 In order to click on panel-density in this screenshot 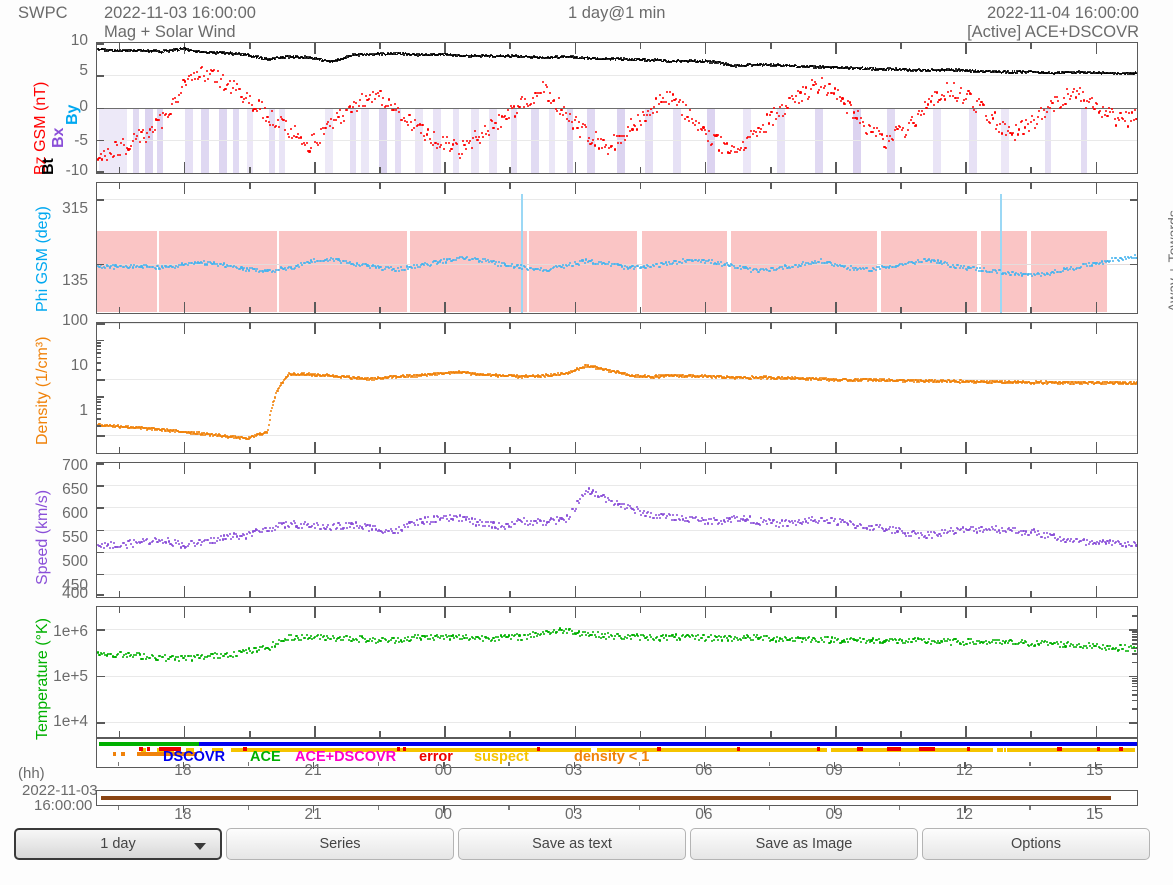, I will do `click(617, 388)`.